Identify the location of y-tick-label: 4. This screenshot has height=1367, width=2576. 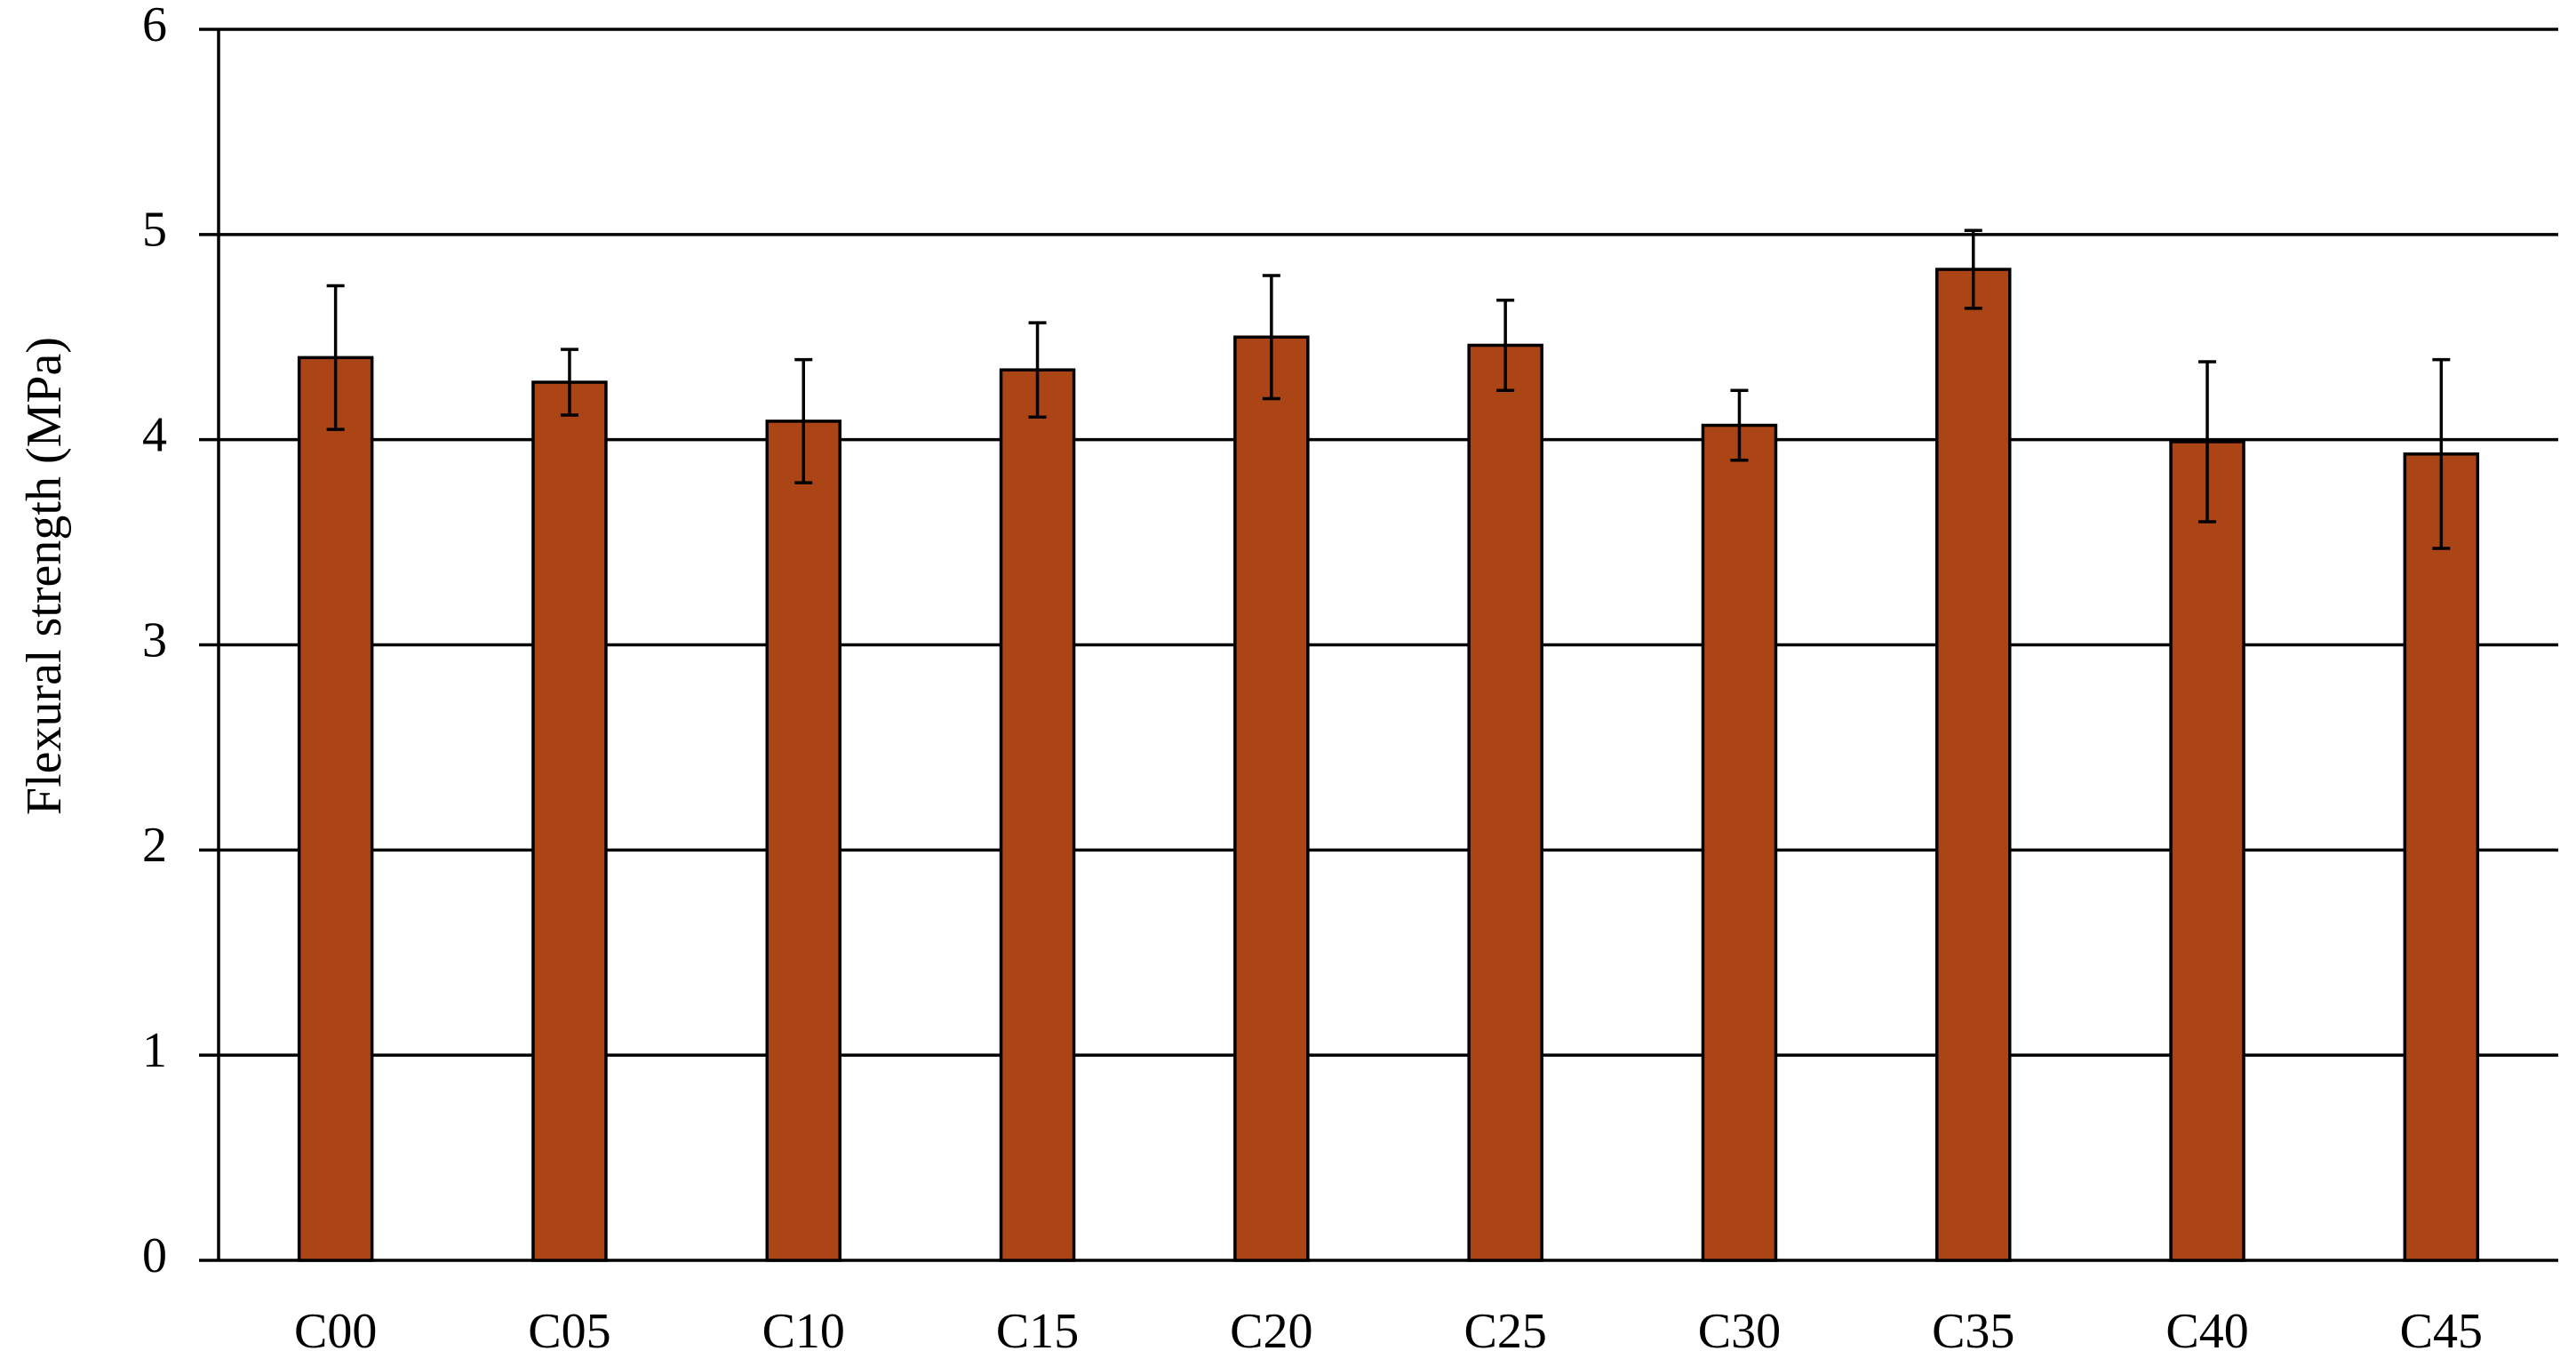
(154, 435).